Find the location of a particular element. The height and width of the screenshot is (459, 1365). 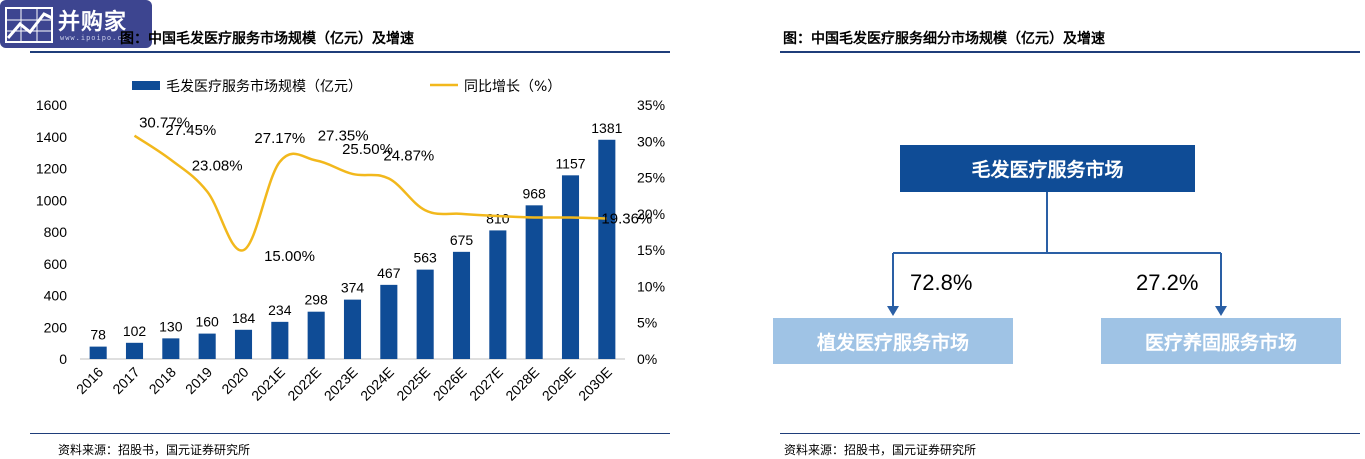

bar-value-label: 675 is located at coordinates (462, 240).